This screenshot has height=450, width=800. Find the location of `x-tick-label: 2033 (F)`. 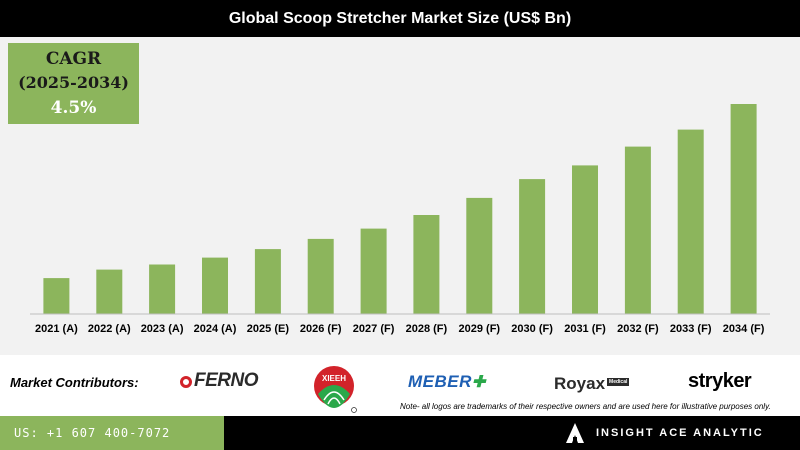

x-tick-label: 2033 (F) is located at coordinates (691, 329).